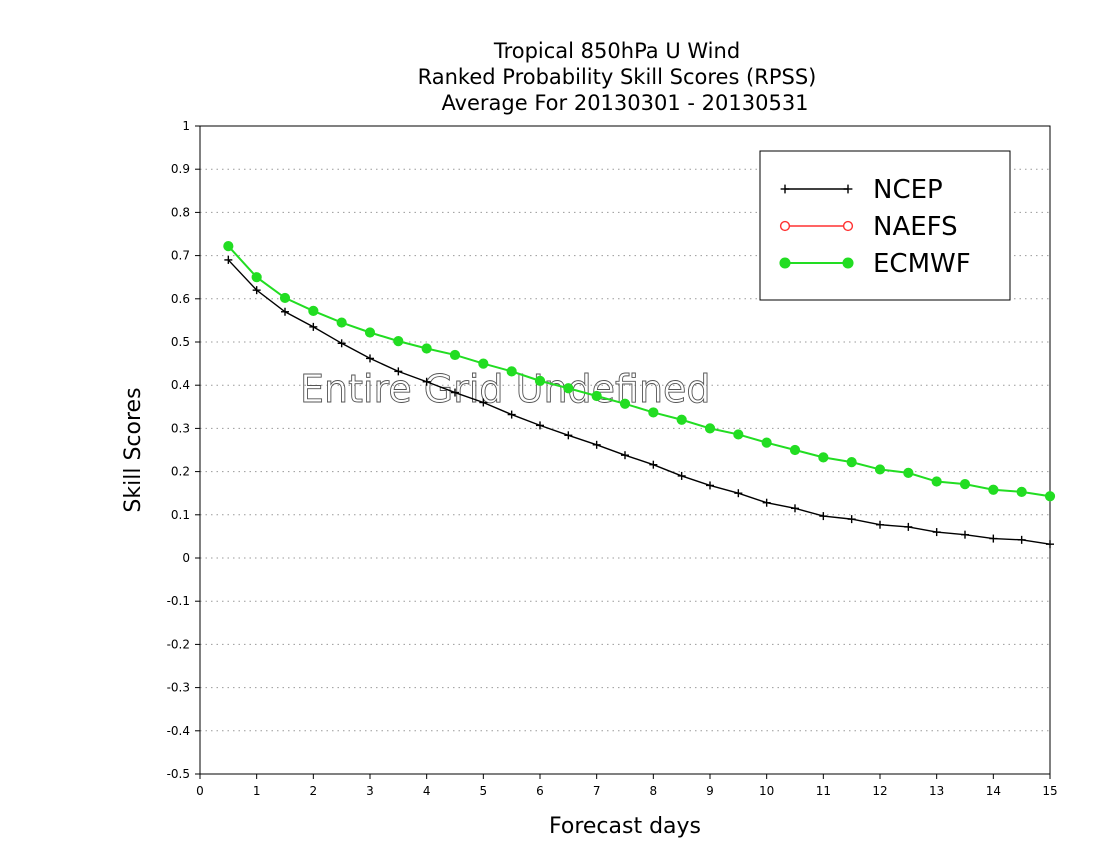 The image size is (1100, 850). What do you see at coordinates (848, 226) in the screenshot?
I see `naefs-point-marker` at bounding box center [848, 226].